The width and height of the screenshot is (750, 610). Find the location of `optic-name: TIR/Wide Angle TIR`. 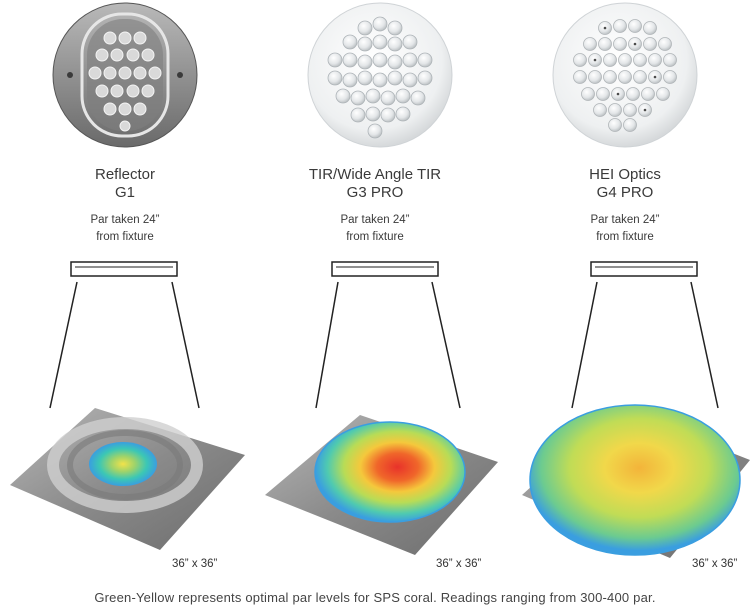

optic-name: TIR/Wide Angle TIR is located at coordinates (375, 174).